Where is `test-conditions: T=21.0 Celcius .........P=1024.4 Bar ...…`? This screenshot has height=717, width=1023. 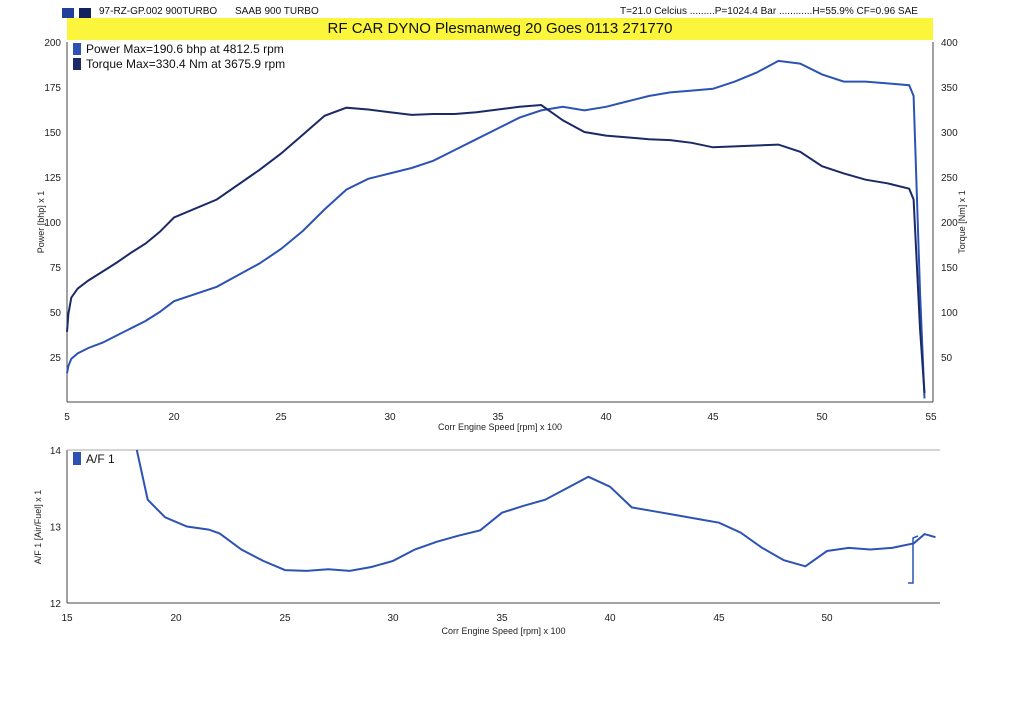
test-conditions: T=21.0 Celcius .........P=1024.4 Bar ...… is located at coordinates (769, 11).